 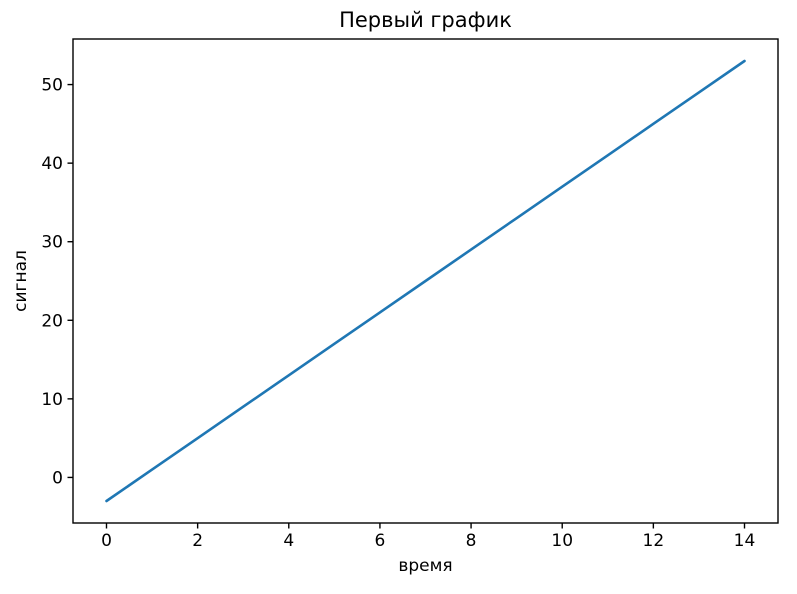 I want to click on y-tick-label: 10, so click(x=52, y=400).